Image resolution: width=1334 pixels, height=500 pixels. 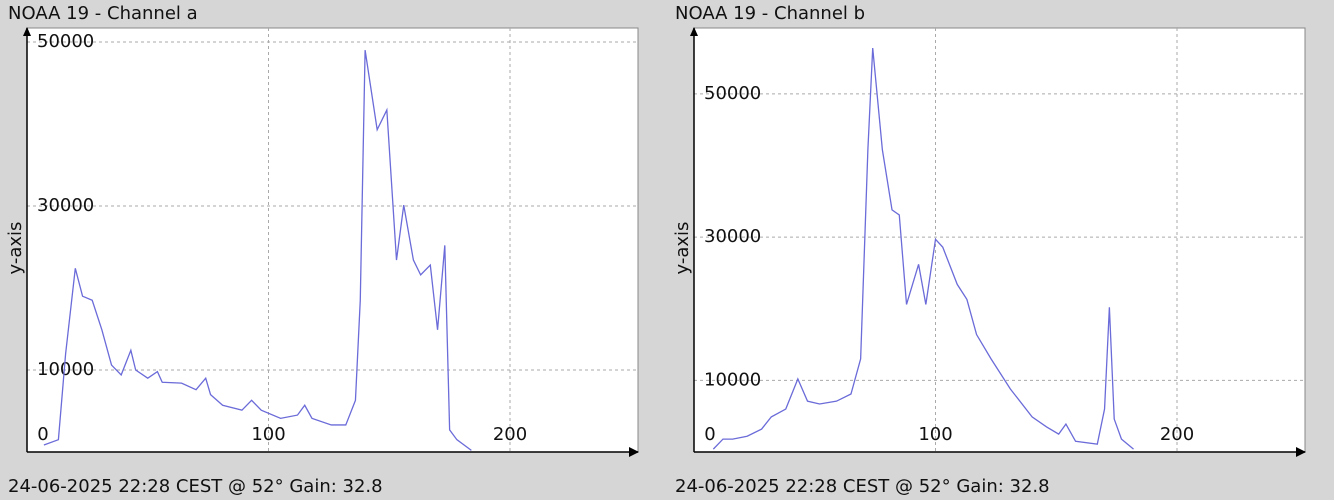 What do you see at coordinates (770, 13) in the screenshot?
I see `chart-title: NOAA 19 - Channel b` at bounding box center [770, 13].